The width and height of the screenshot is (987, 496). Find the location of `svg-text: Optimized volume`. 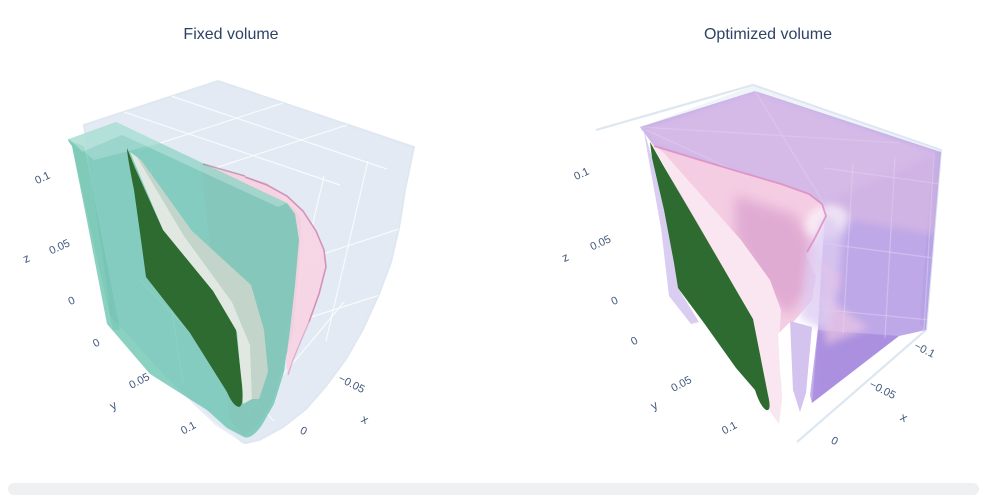

svg-text: Optimized volume is located at coordinates (768, 34).